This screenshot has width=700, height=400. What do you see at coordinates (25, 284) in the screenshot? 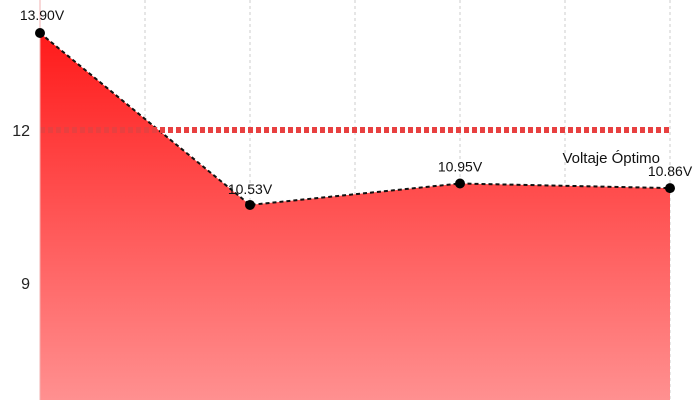
I see `y-tick-label: 9` at bounding box center [25, 284].